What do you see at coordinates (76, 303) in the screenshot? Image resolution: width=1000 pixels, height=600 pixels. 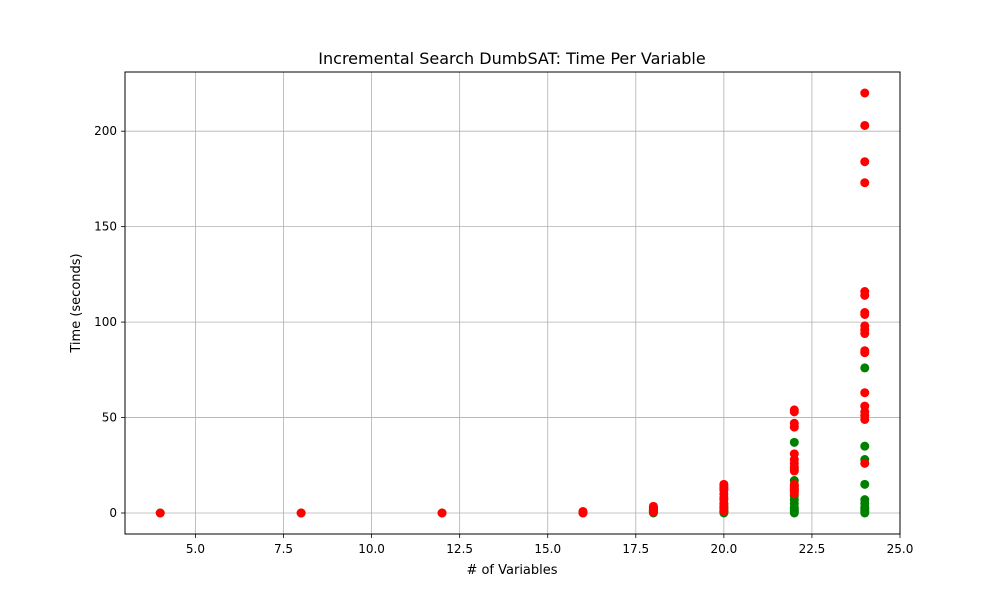 I see `y-axis-label: Time (seconds)` at bounding box center [76, 303].